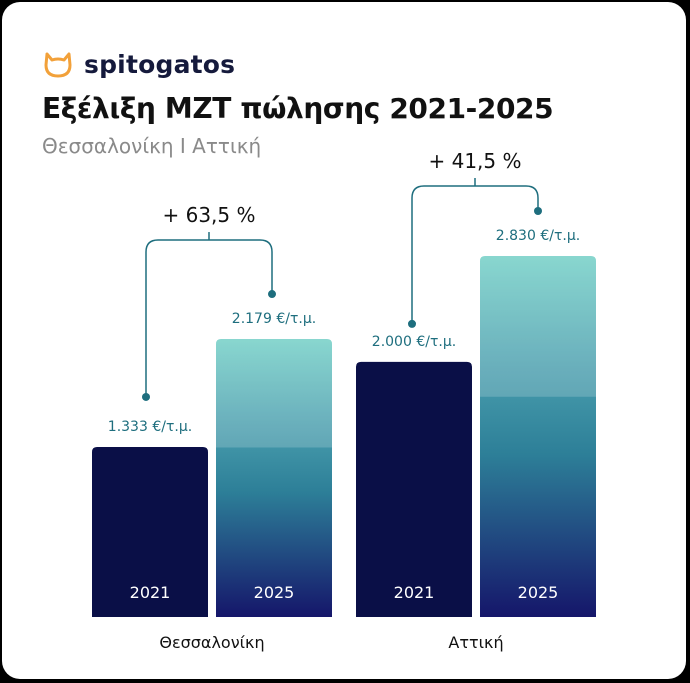 The height and width of the screenshot is (683, 690). What do you see at coordinates (414, 342) in the screenshot?
I see `bar-value-label: 2.000 €/τ.μ.` at bounding box center [414, 342].